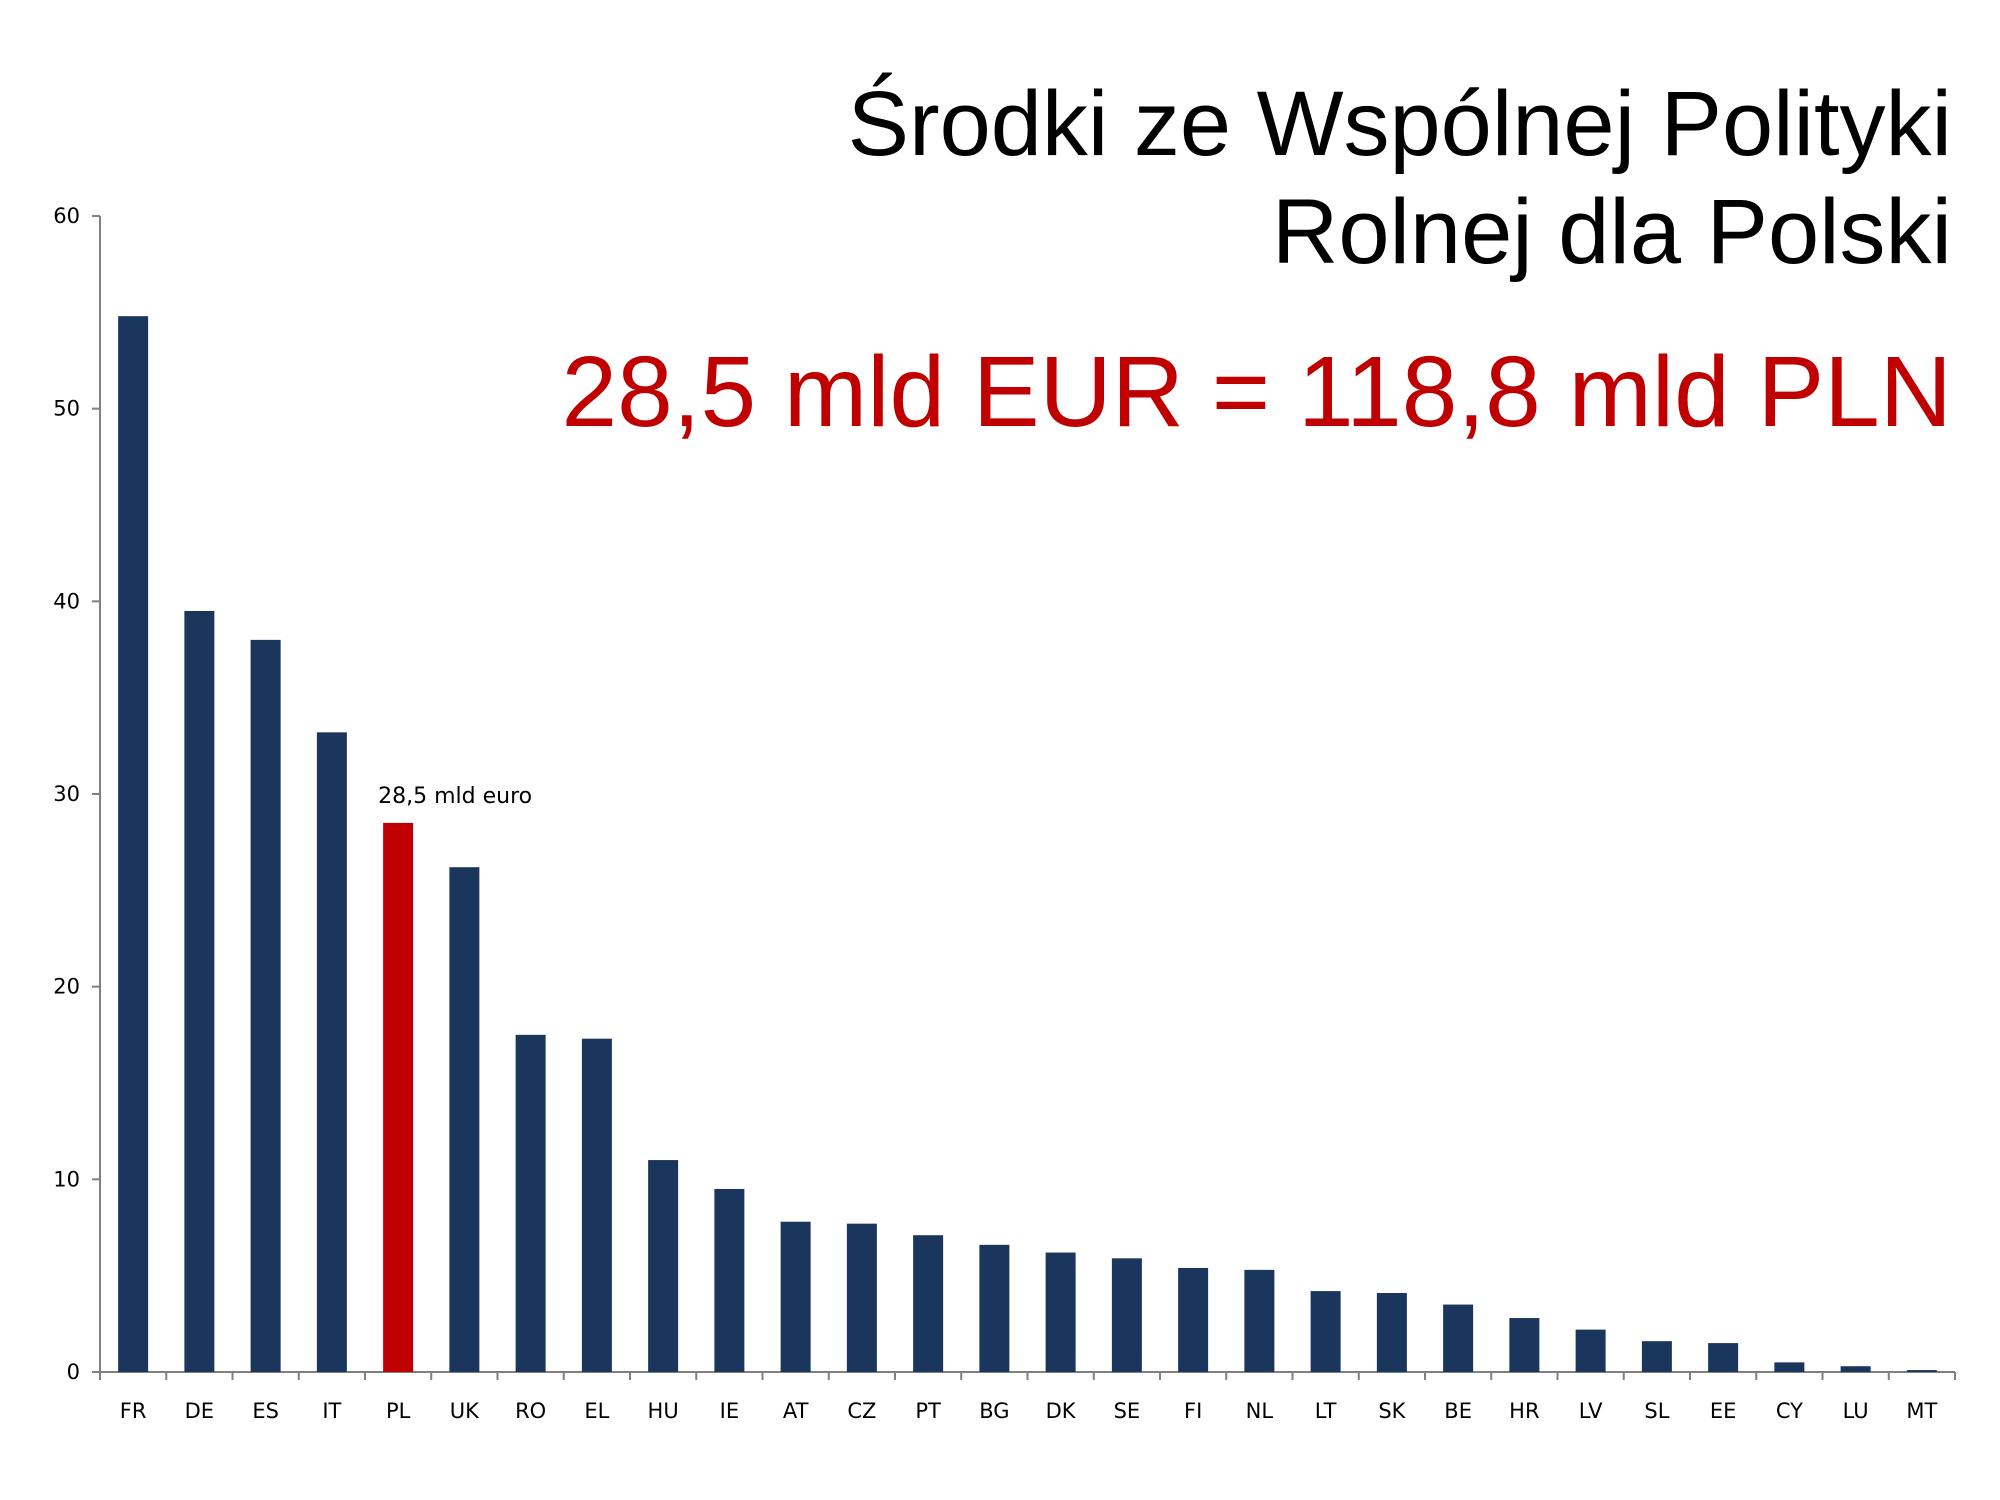 This screenshot has height=1500, width=2000. Describe the element at coordinates (994, 1411) in the screenshot. I see `x-tick-label-bg: BG` at that location.